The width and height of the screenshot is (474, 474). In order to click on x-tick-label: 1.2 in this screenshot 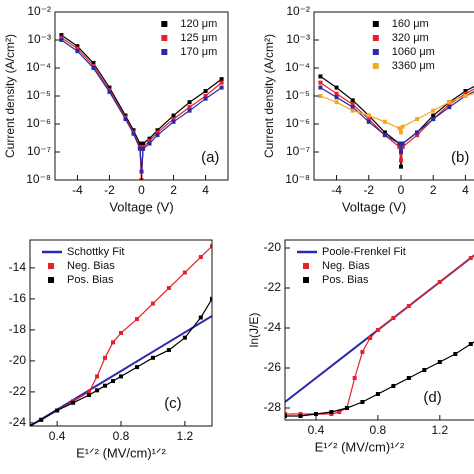, I will do `click(439, 430)`.